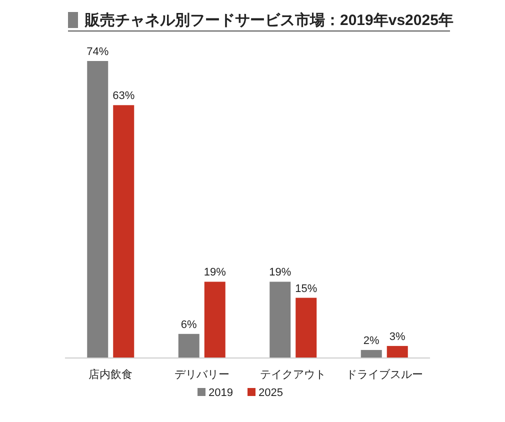  Describe the element at coordinates (397, 336) in the screenshot. I see `data-label: 3%` at that location.